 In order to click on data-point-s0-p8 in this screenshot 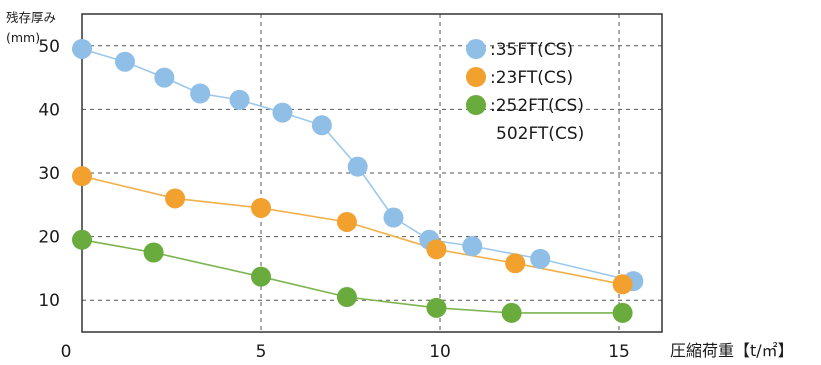, I will do `click(393, 217)`.